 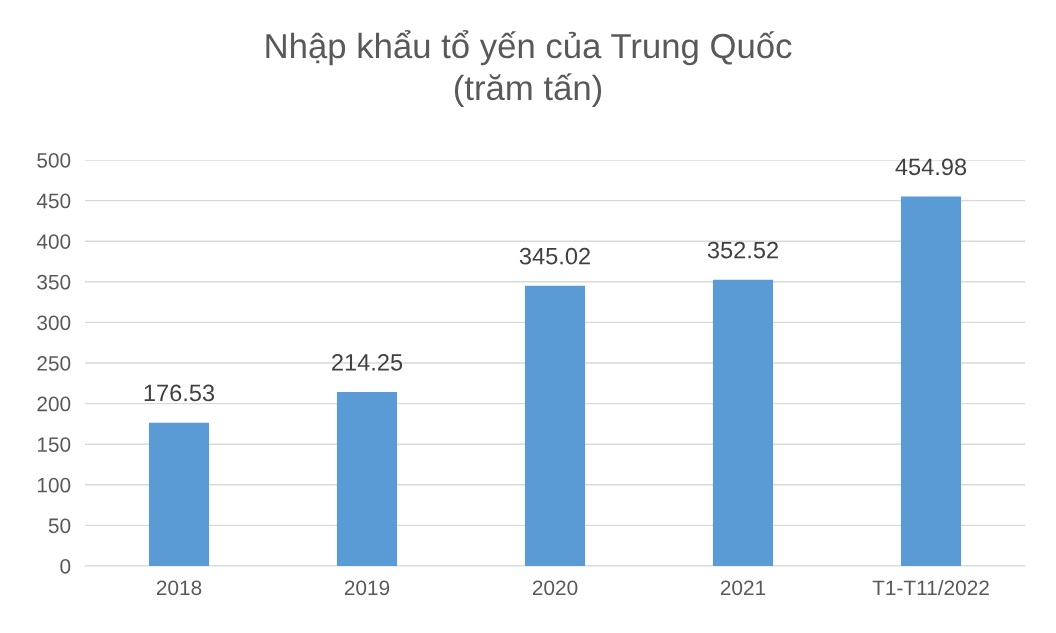 I want to click on y-tick-label: 250, so click(x=54, y=363).